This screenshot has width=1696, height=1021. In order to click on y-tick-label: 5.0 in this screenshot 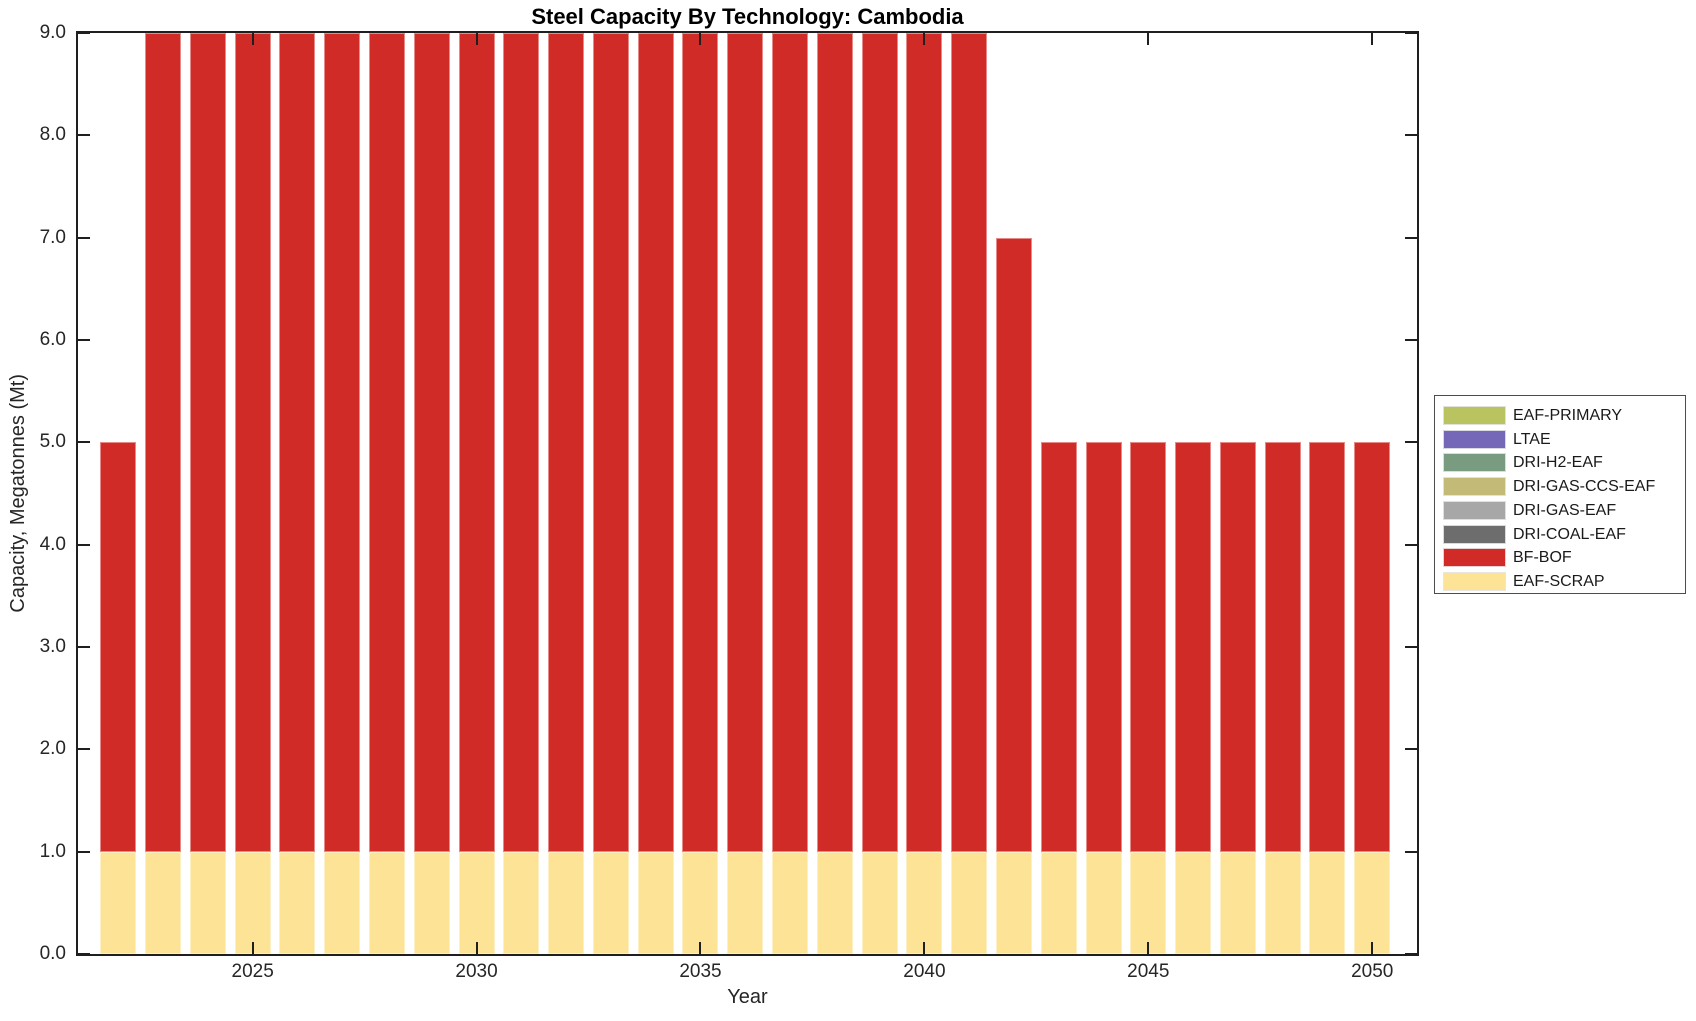, I will do `click(52, 442)`.